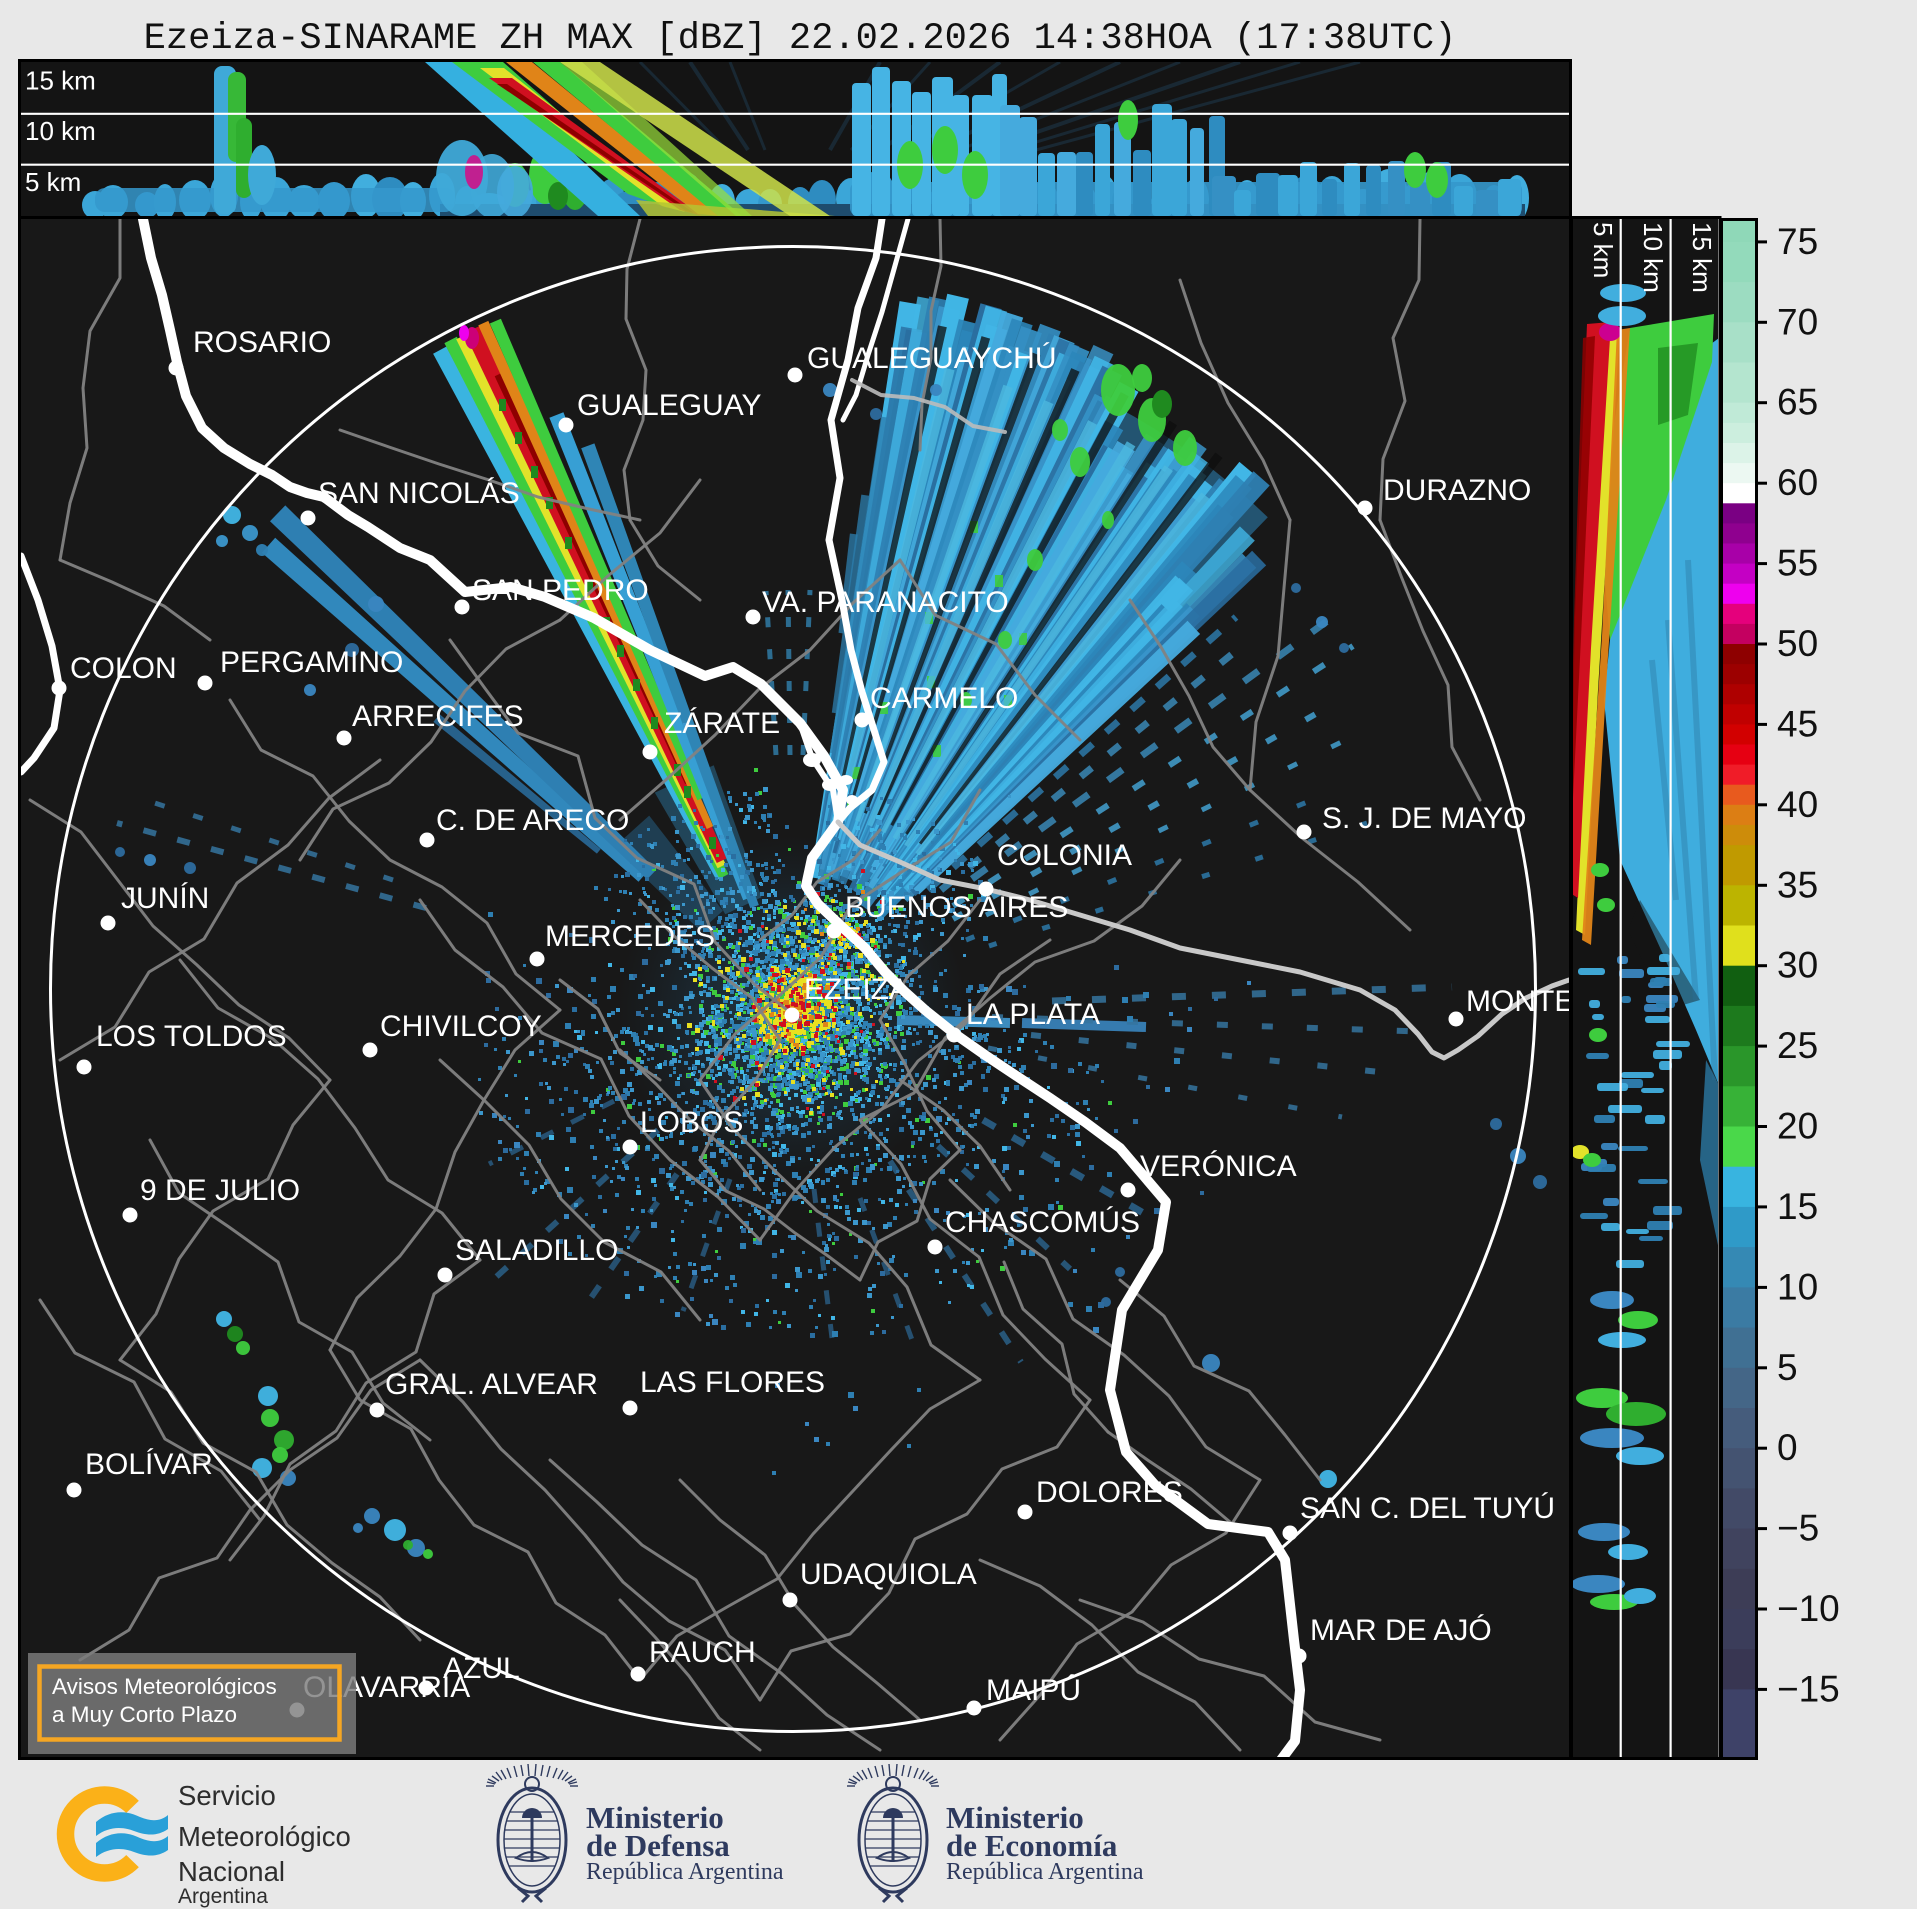 The image size is (1917, 1909). What do you see at coordinates (1787, 1367) in the screenshot?
I see `svg-text: 5` at bounding box center [1787, 1367].